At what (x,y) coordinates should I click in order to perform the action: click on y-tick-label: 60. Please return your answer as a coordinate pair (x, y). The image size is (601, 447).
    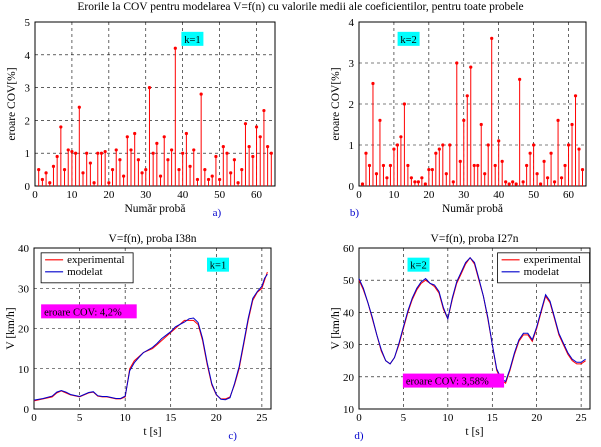
    Looking at the image, I should click on (349, 249).